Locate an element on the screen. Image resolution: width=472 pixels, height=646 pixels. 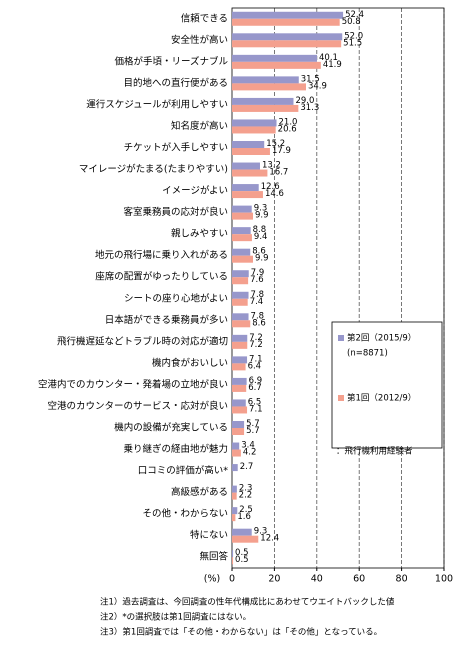
value-label: 7.6 is located at coordinates (257, 280).